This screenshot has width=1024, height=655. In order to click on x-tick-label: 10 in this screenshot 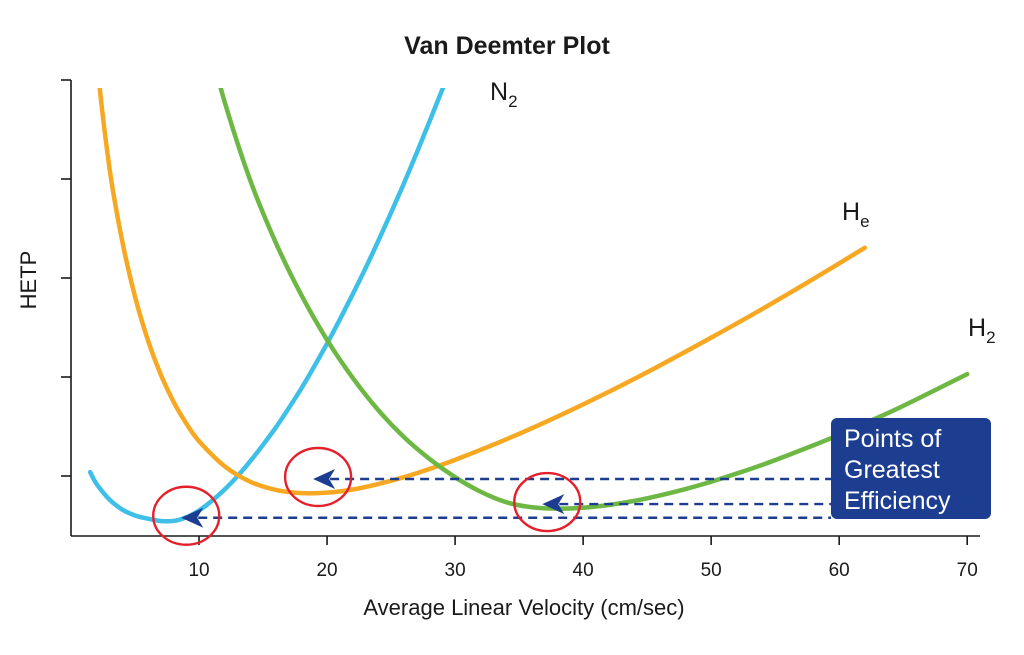, I will do `click(198, 570)`.